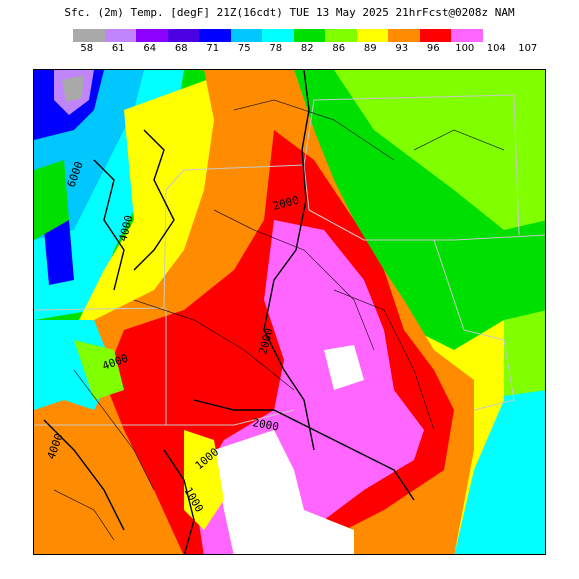 Image resolution: width=579 pixels, height=579 pixels. What do you see at coordinates (433, 48) in the screenshot?
I see `color-scale-label: 96` at bounding box center [433, 48].